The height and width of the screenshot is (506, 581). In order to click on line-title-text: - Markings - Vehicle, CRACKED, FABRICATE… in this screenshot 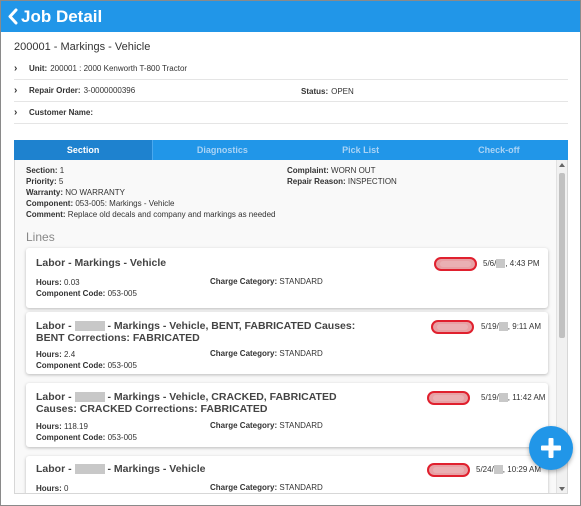, I will do `click(186, 403)`.